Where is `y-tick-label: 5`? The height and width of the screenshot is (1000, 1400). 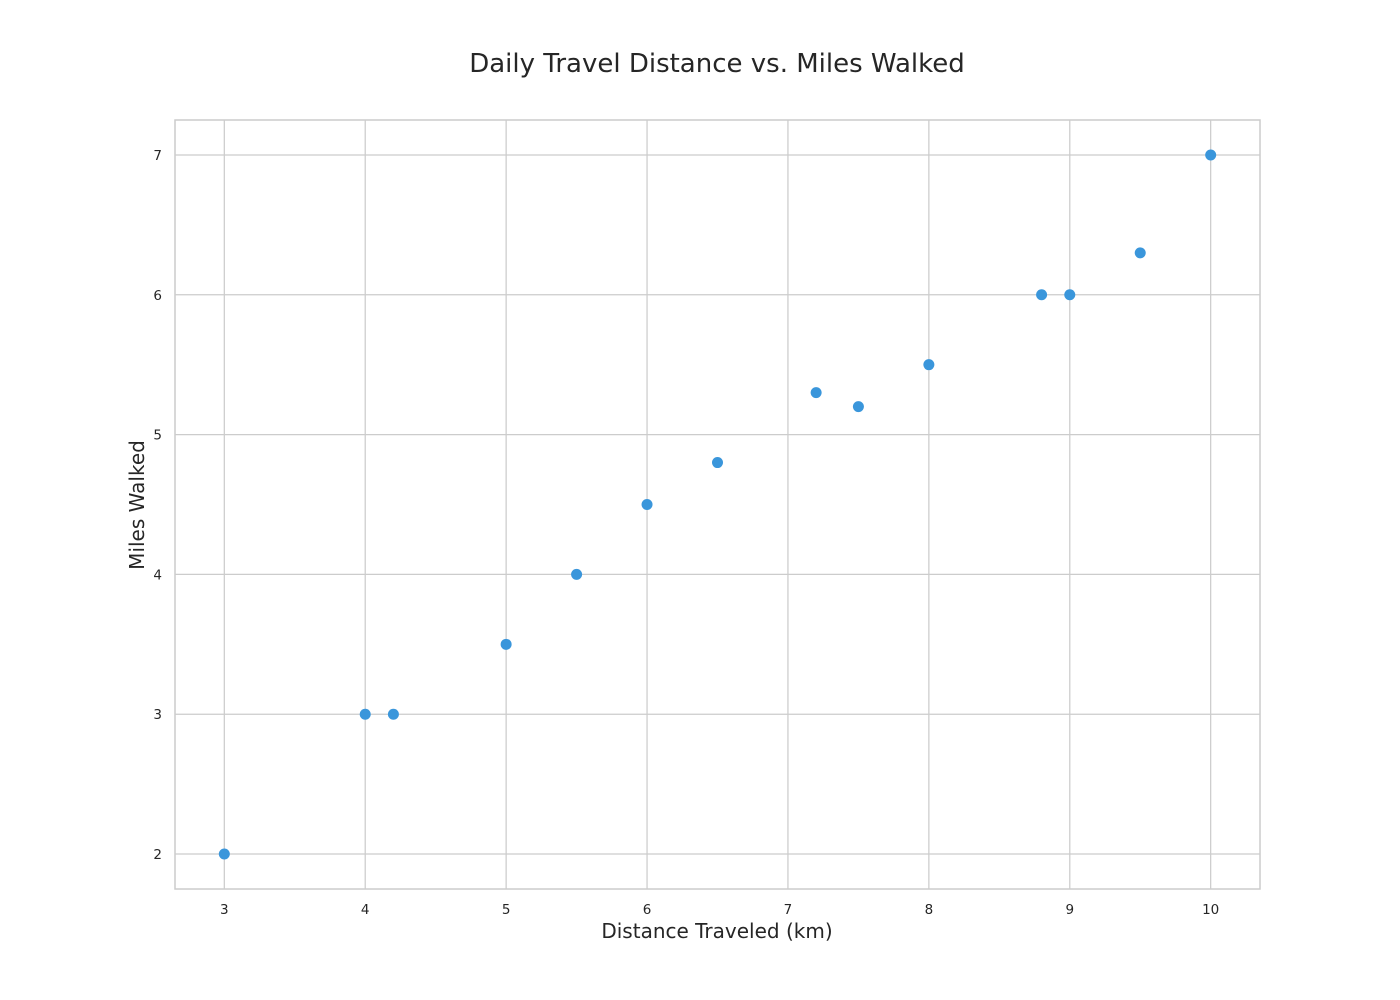 y-tick-label: 5 is located at coordinates (157, 436).